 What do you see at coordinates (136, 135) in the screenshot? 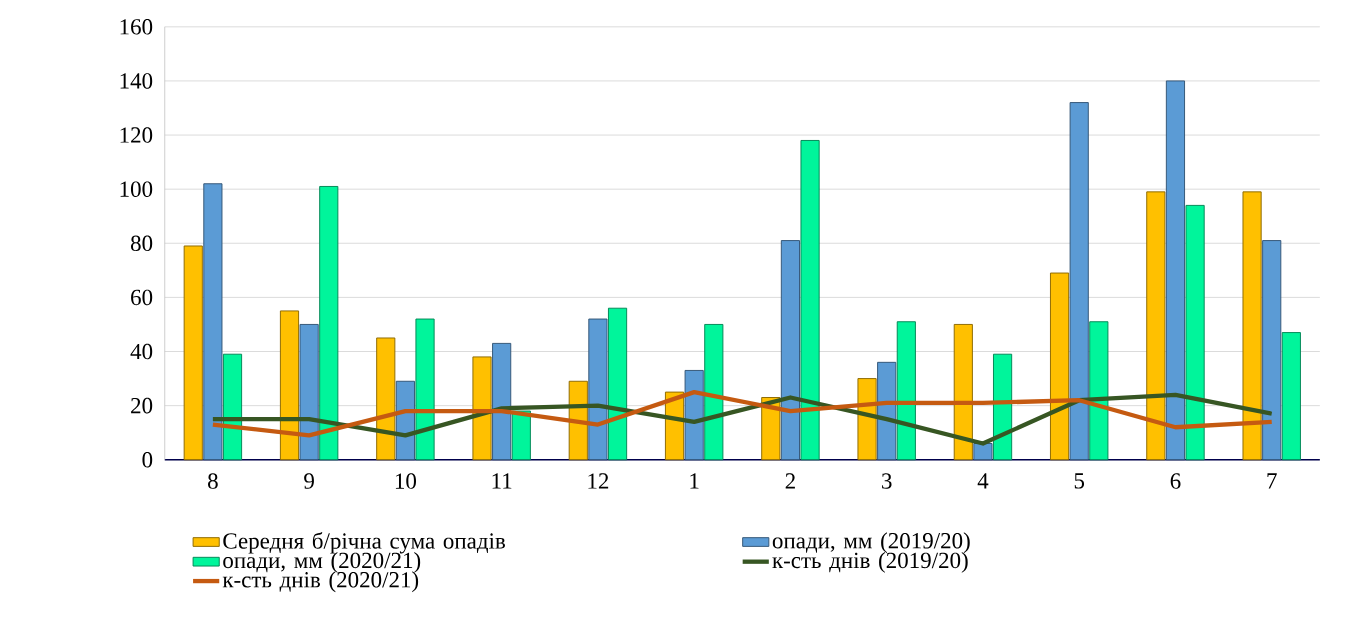
I see `y-tick-label: 120` at bounding box center [136, 135].